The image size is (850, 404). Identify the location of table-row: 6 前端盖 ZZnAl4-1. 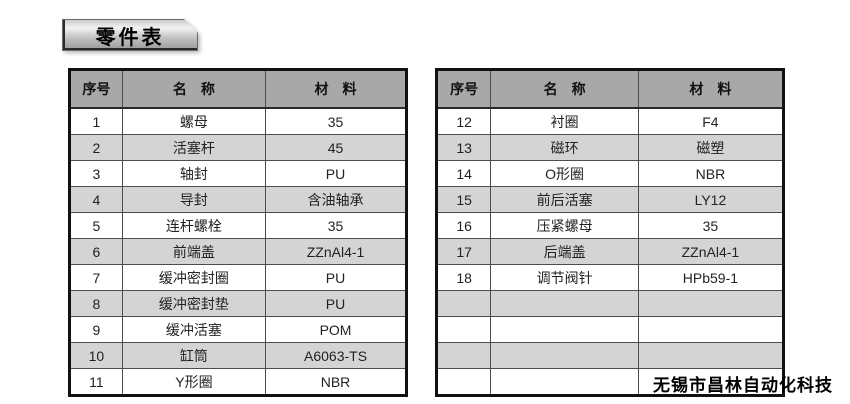
(238, 251).